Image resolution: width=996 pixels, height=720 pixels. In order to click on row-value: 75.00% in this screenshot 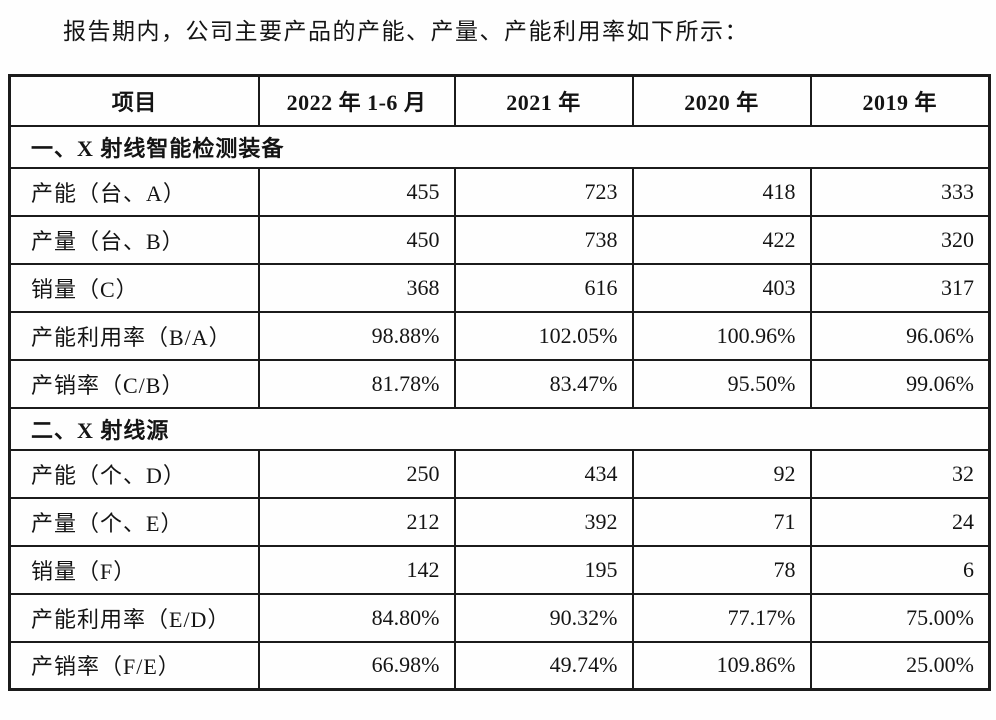, I will do `click(900, 617)`.